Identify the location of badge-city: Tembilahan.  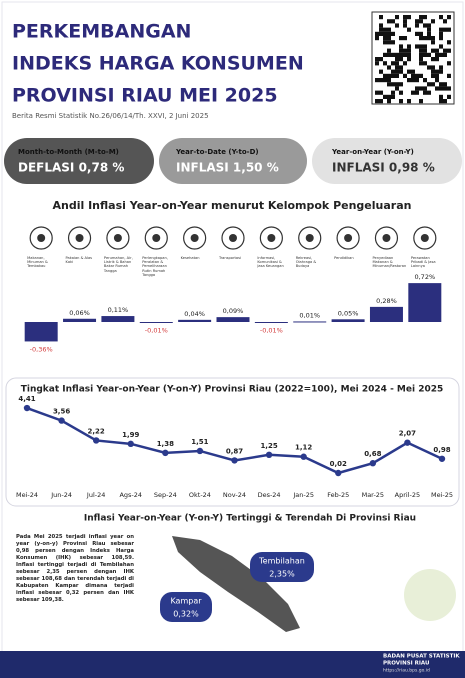
(281, 561).